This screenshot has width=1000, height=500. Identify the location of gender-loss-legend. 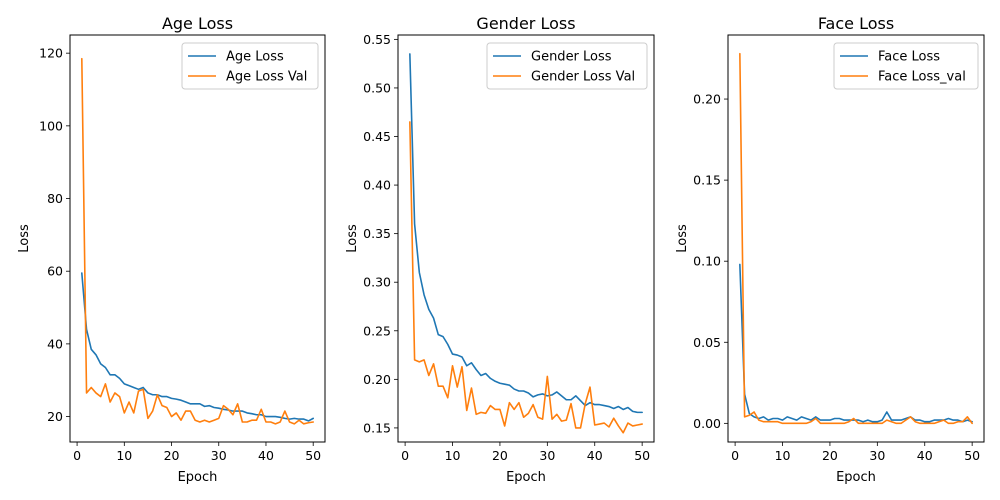
(567, 66).